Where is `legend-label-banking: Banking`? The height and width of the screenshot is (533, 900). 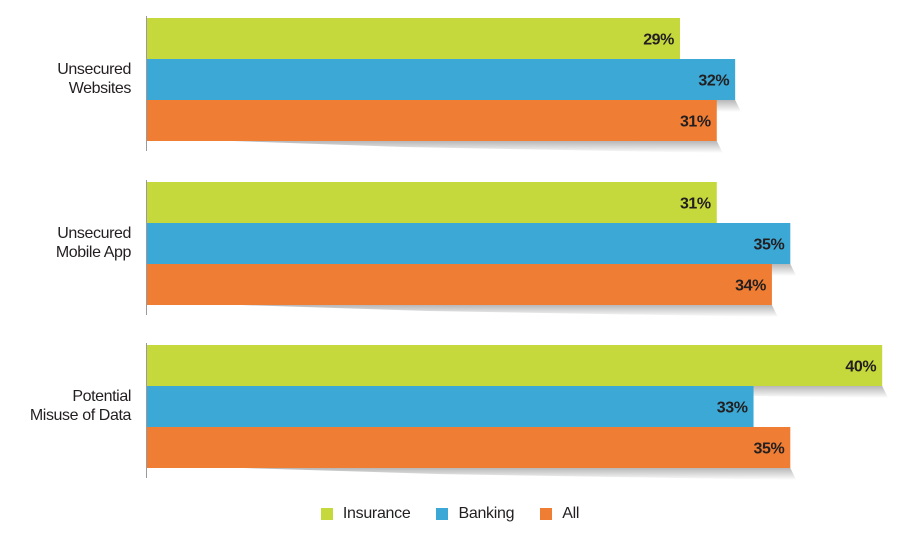
legend-label-banking: Banking is located at coordinates (486, 513).